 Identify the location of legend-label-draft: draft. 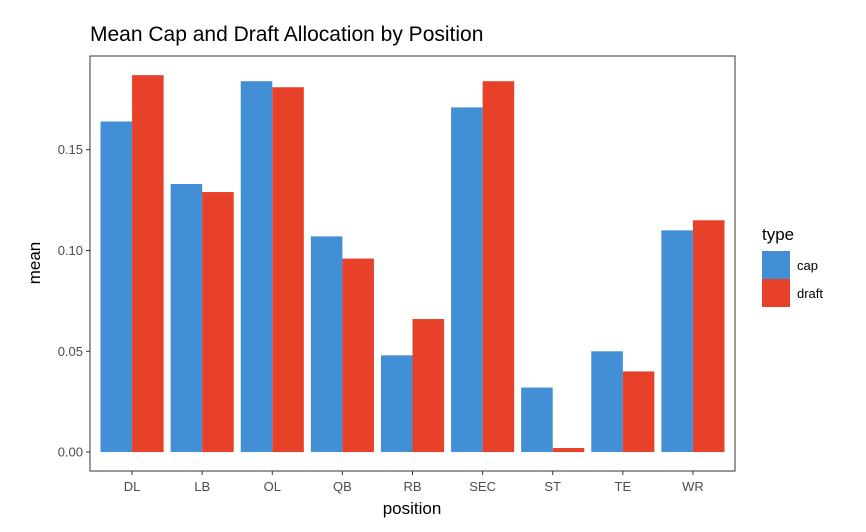
(810, 293).